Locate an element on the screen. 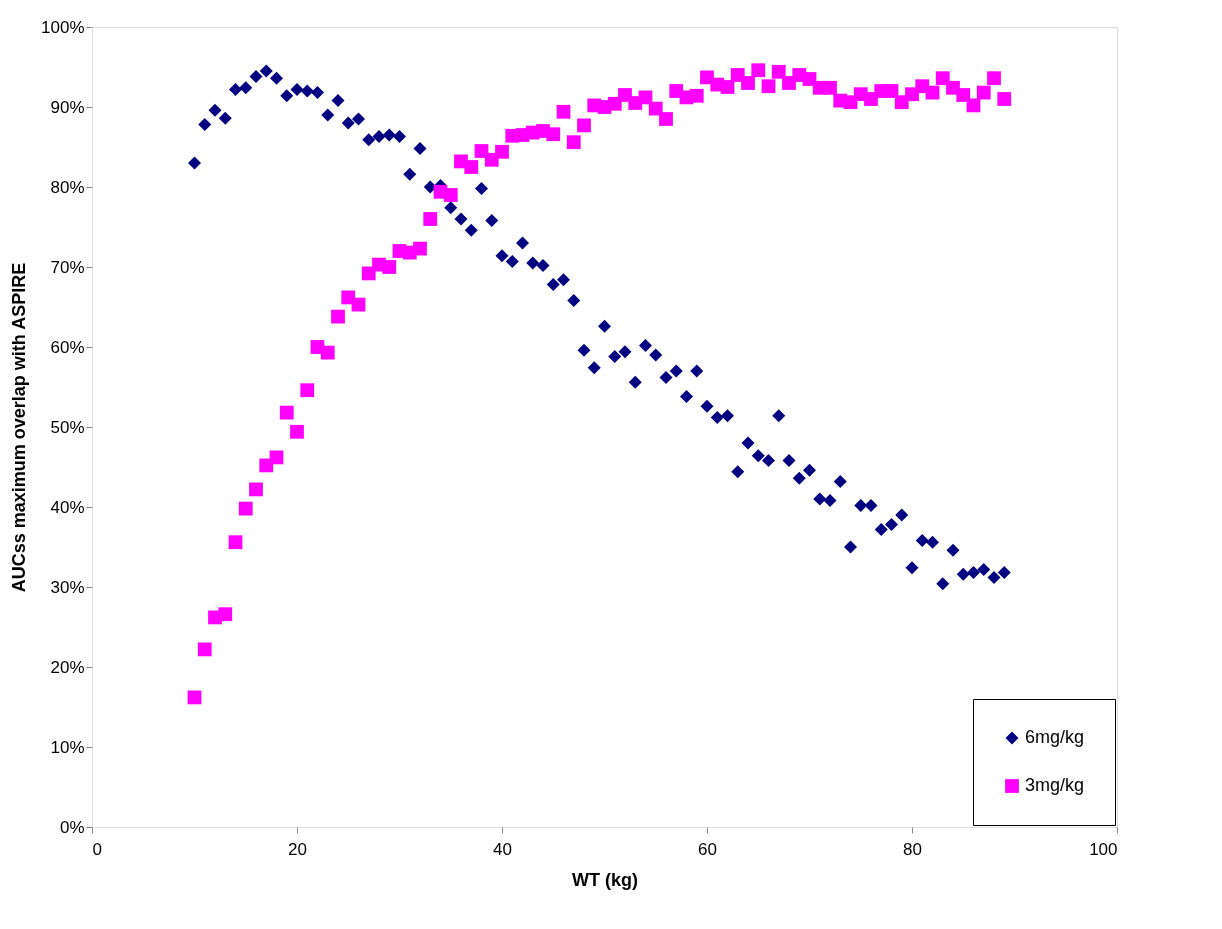  x-tick-label: 100 is located at coordinates (1103, 849).